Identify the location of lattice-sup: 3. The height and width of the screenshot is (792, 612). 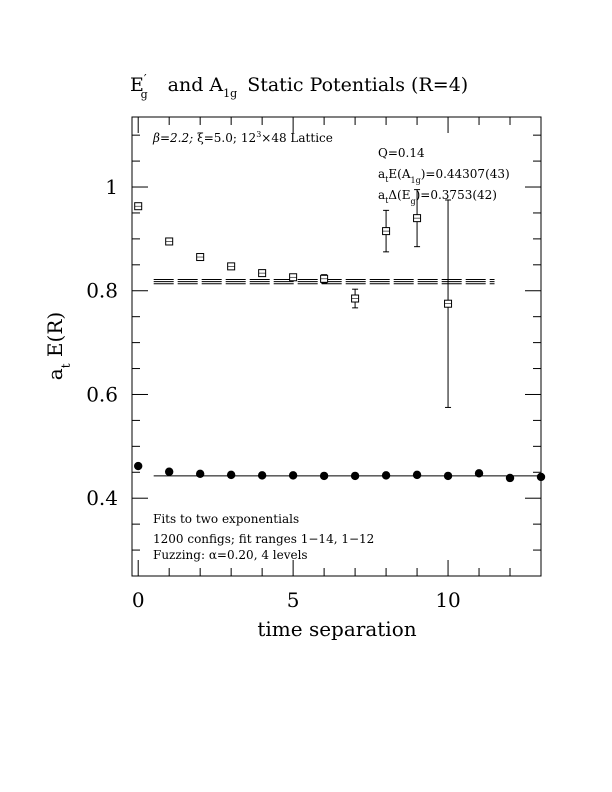
(258, 134).